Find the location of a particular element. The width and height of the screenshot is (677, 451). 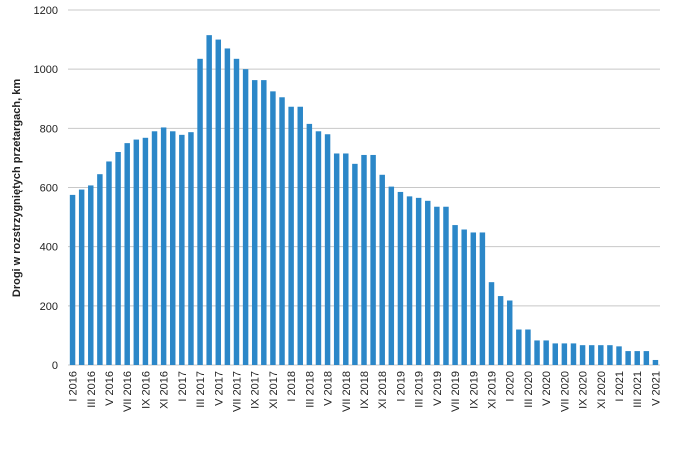

x-tick-label: I 2018 is located at coordinates (292, 386).